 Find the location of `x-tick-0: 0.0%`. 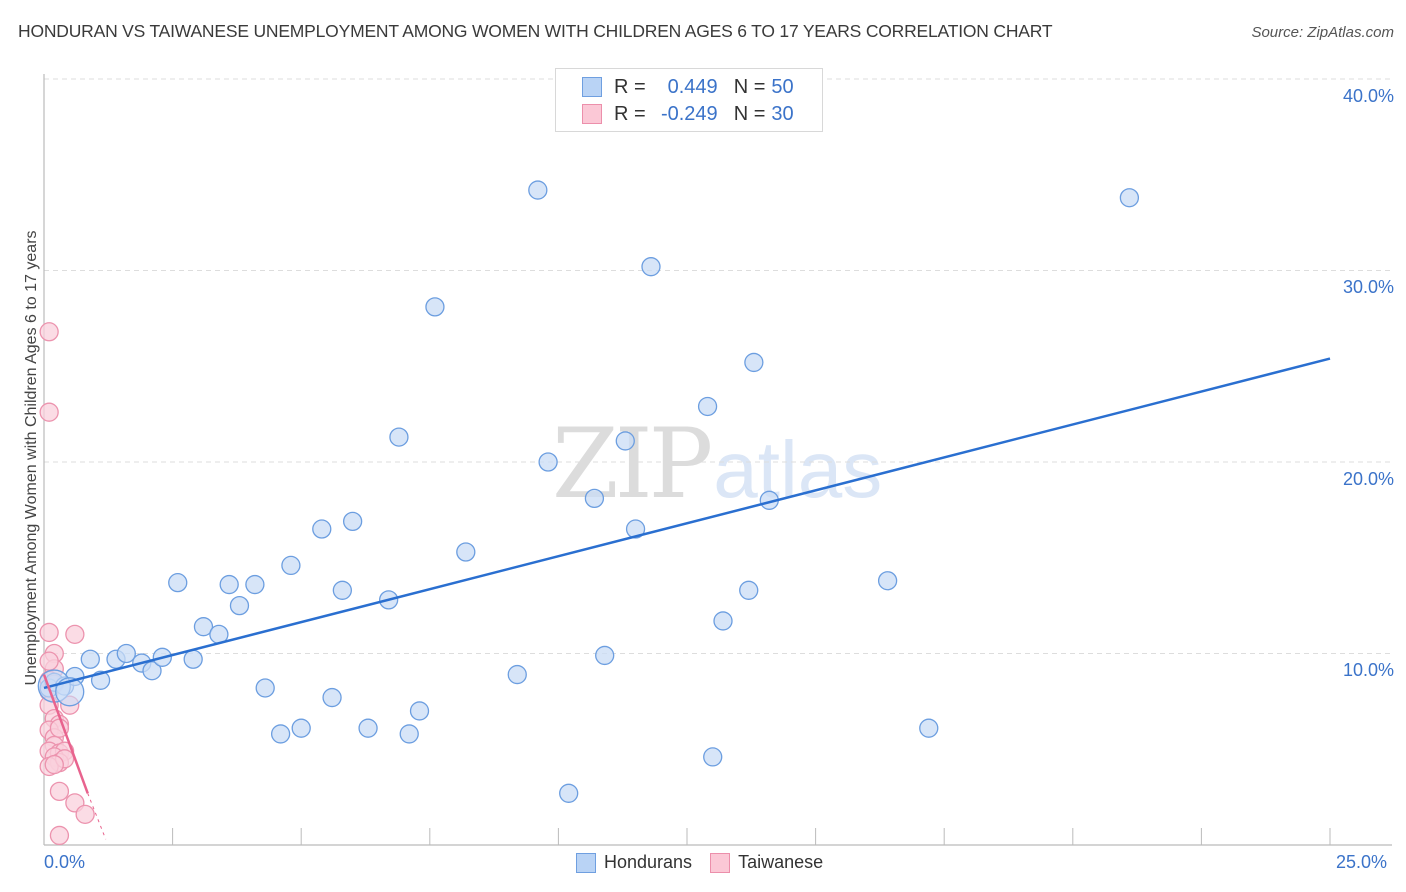

x-tick-0: 0.0% is located at coordinates (65, 862).